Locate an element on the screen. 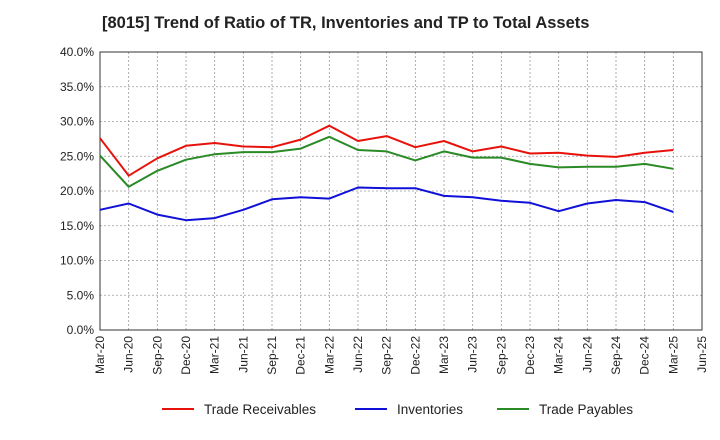 The image size is (720, 440). y-tick-label: 10.0% is located at coordinates (77, 261).